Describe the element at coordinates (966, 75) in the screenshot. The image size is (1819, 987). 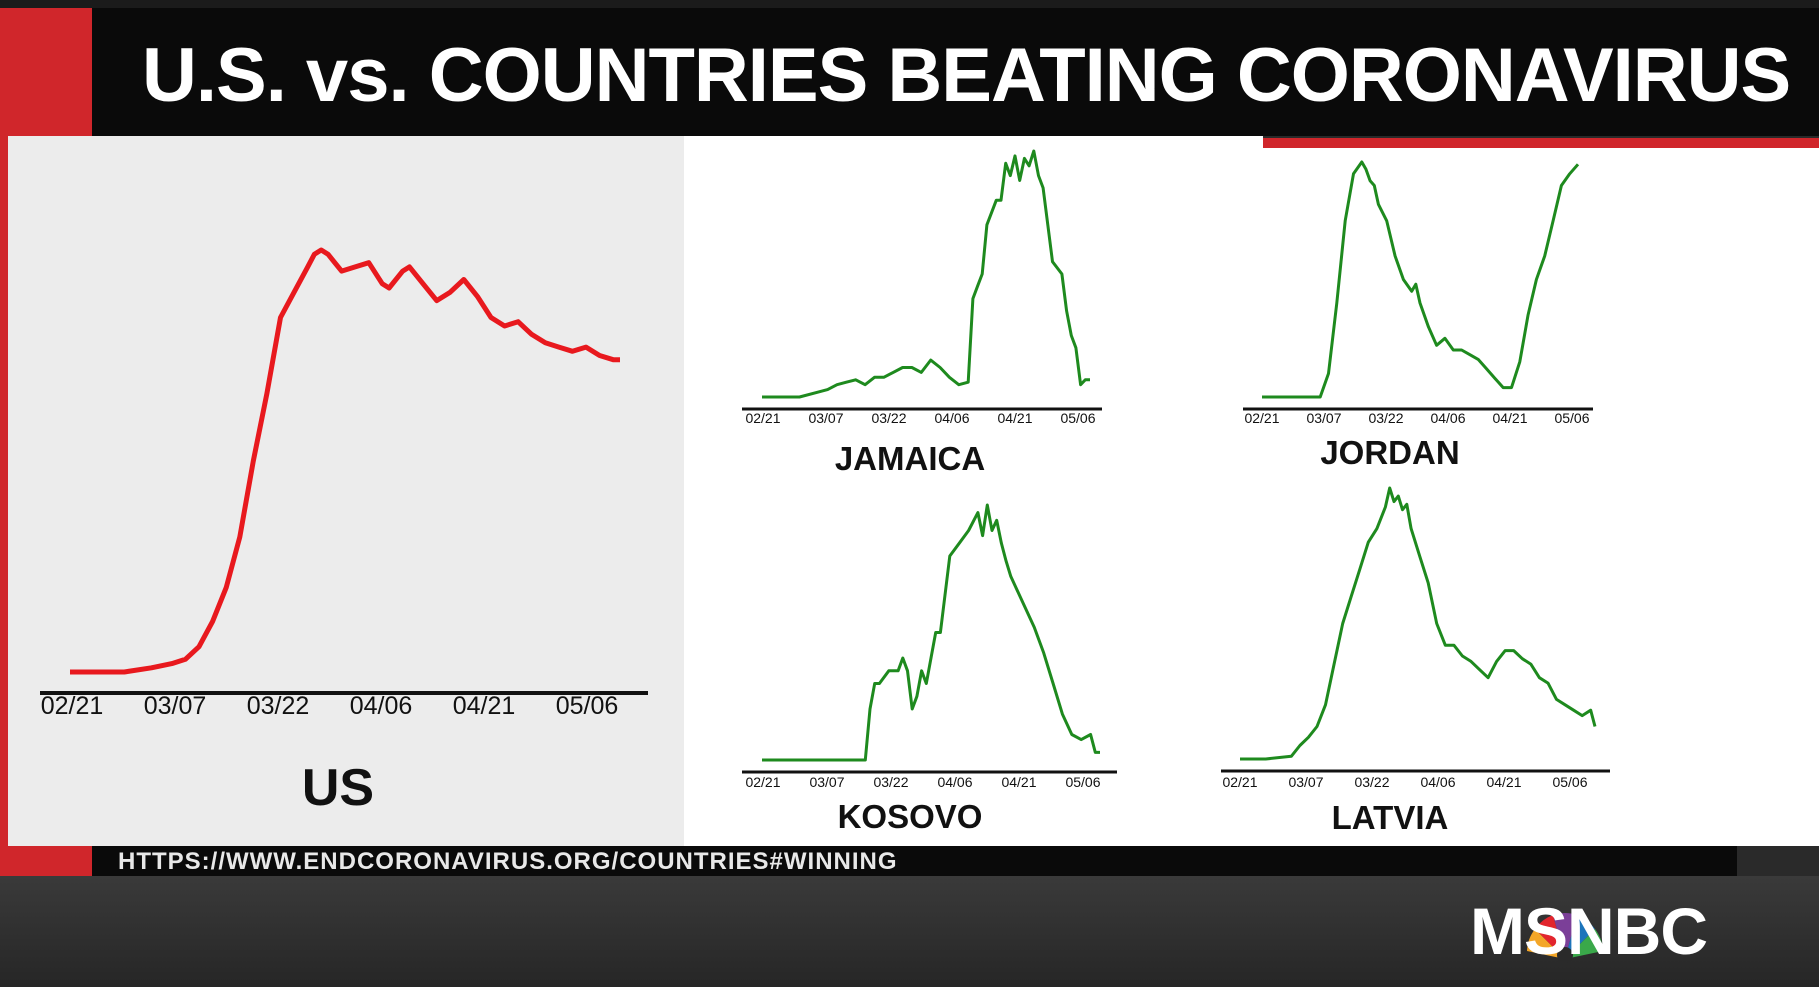
I see `page-title: U.S. vs. COUNTRIES BEATING CORONAVIRUS` at that location.